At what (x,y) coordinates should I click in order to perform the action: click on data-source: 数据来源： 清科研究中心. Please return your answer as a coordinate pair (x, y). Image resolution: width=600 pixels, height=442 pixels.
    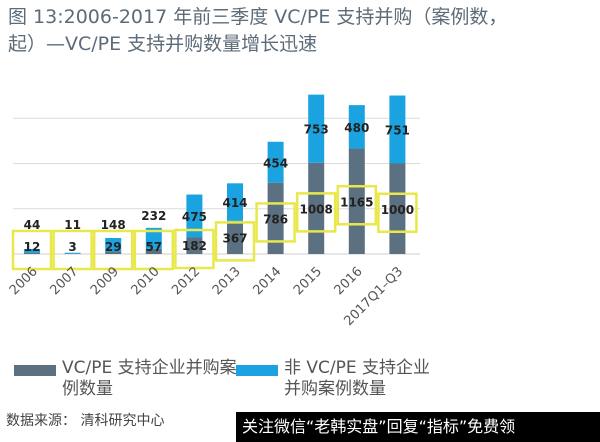
    Looking at the image, I should click on (85, 421).